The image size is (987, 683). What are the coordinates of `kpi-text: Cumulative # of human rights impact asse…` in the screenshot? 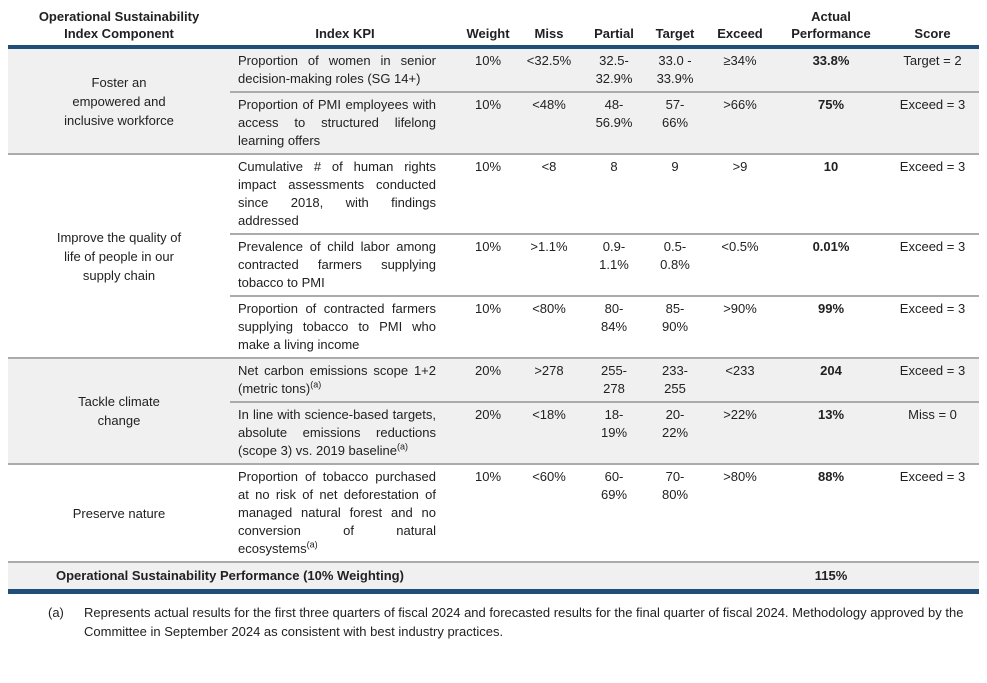 It's located at (337, 193).